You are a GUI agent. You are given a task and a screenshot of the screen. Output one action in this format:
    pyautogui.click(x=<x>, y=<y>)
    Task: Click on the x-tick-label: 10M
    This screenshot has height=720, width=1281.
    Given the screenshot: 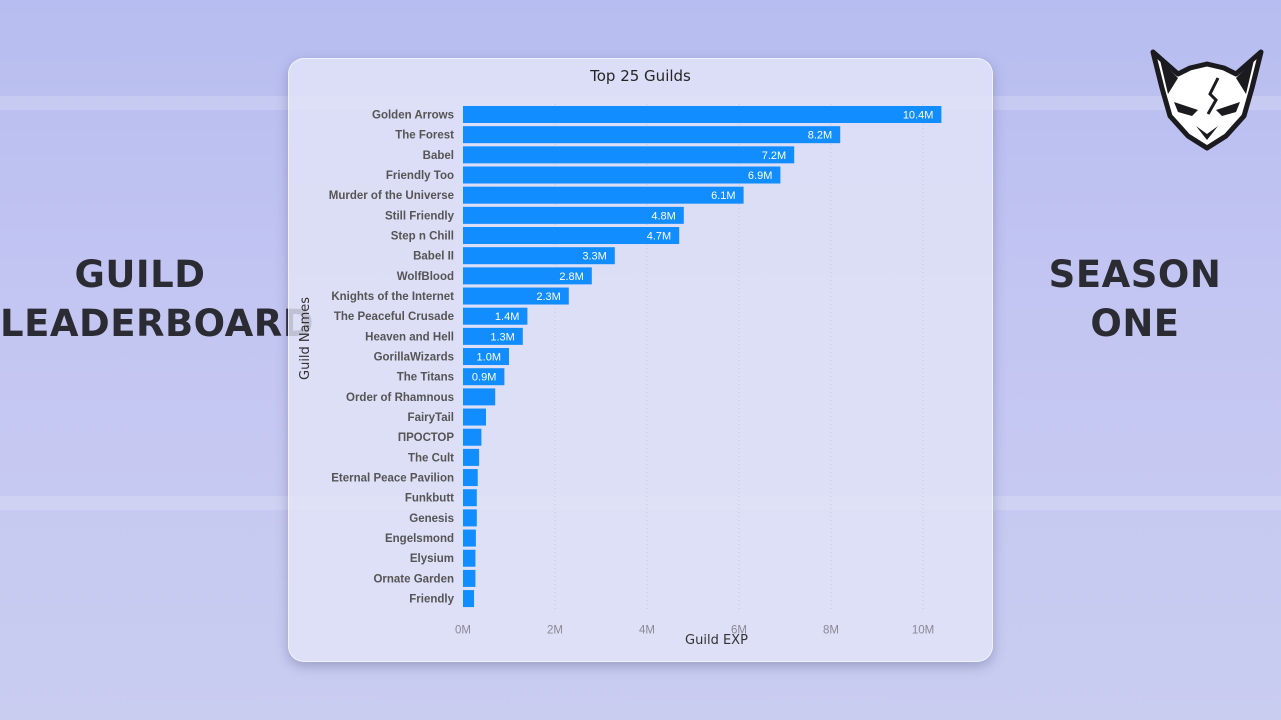 What is the action you would take?
    pyautogui.click(x=923, y=630)
    